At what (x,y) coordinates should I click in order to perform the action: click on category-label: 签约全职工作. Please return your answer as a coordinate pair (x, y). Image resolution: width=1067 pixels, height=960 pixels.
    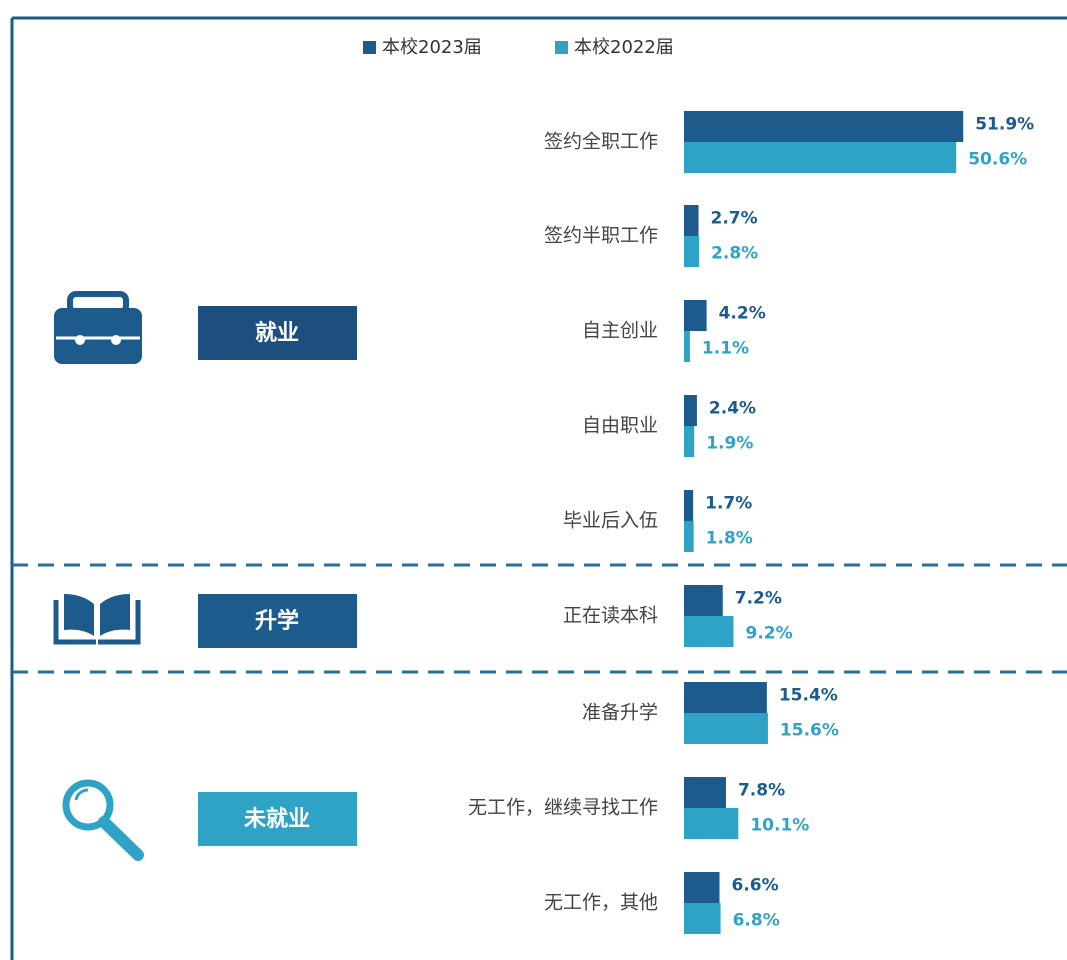
    Looking at the image, I should click on (601, 142).